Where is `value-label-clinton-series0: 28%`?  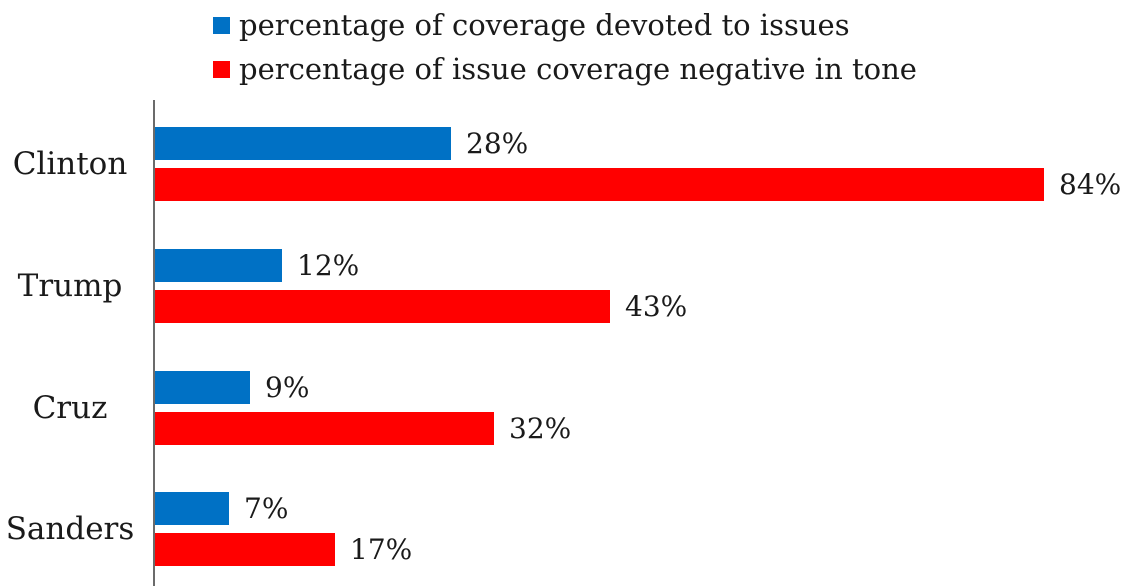
value-label-clinton-series0: 28% is located at coordinates (497, 143).